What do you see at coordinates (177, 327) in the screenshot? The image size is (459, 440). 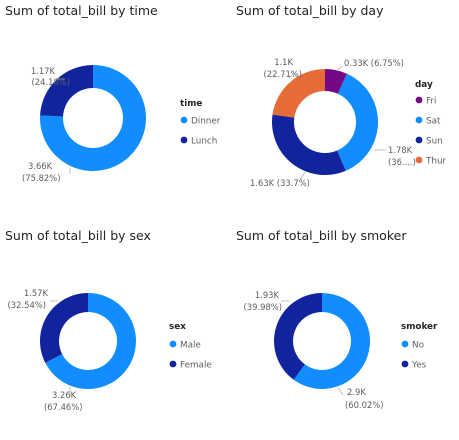 I see `legend-title: sex` at bounding box center [177, 327].